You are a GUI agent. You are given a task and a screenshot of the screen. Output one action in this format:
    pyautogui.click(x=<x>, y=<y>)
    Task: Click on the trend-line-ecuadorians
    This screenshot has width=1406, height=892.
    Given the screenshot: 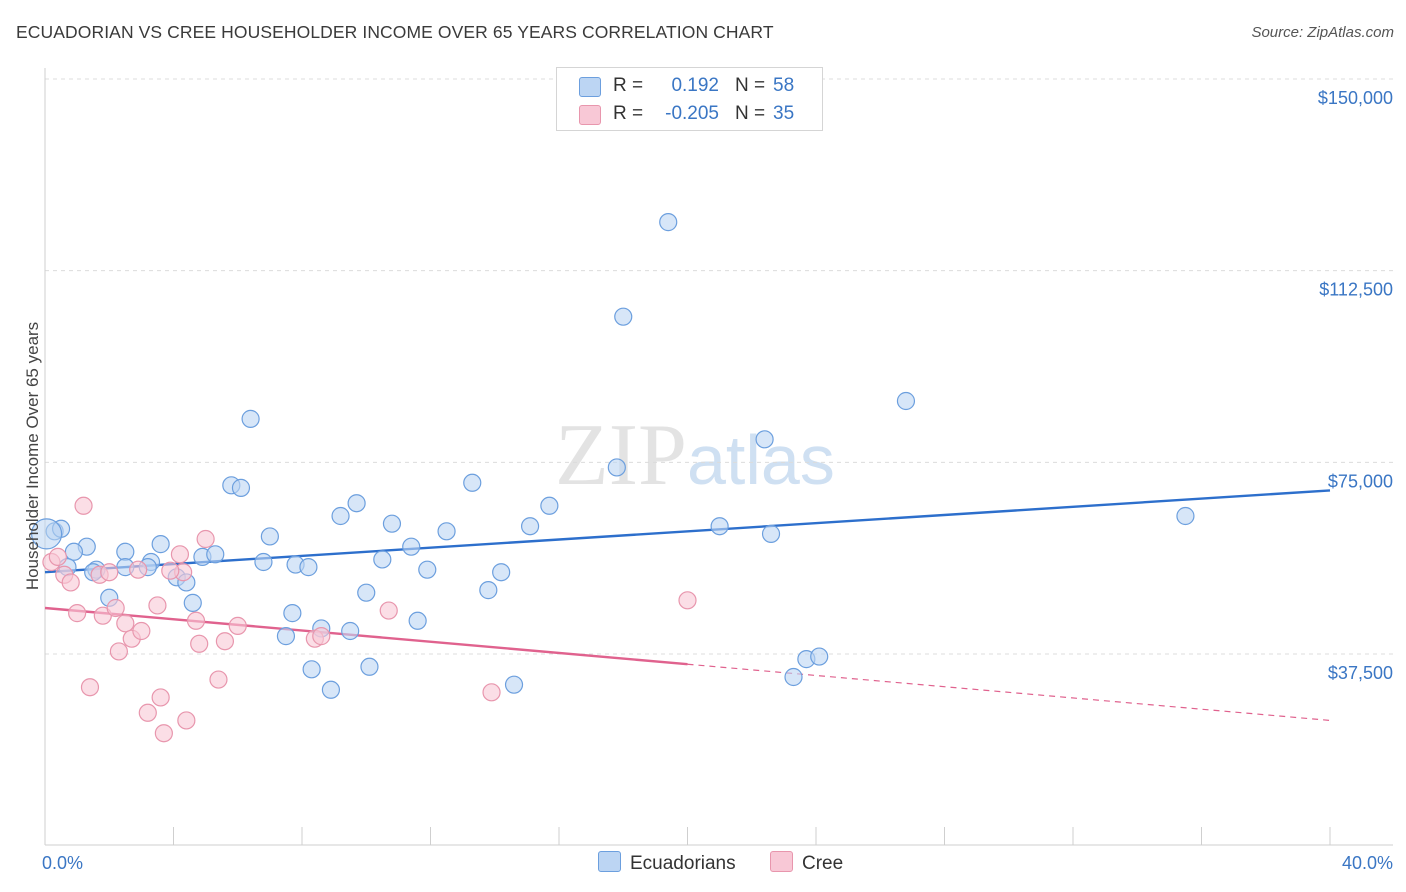 What is the action you would take?
    pyautogui.click(x=687, y=531)
    